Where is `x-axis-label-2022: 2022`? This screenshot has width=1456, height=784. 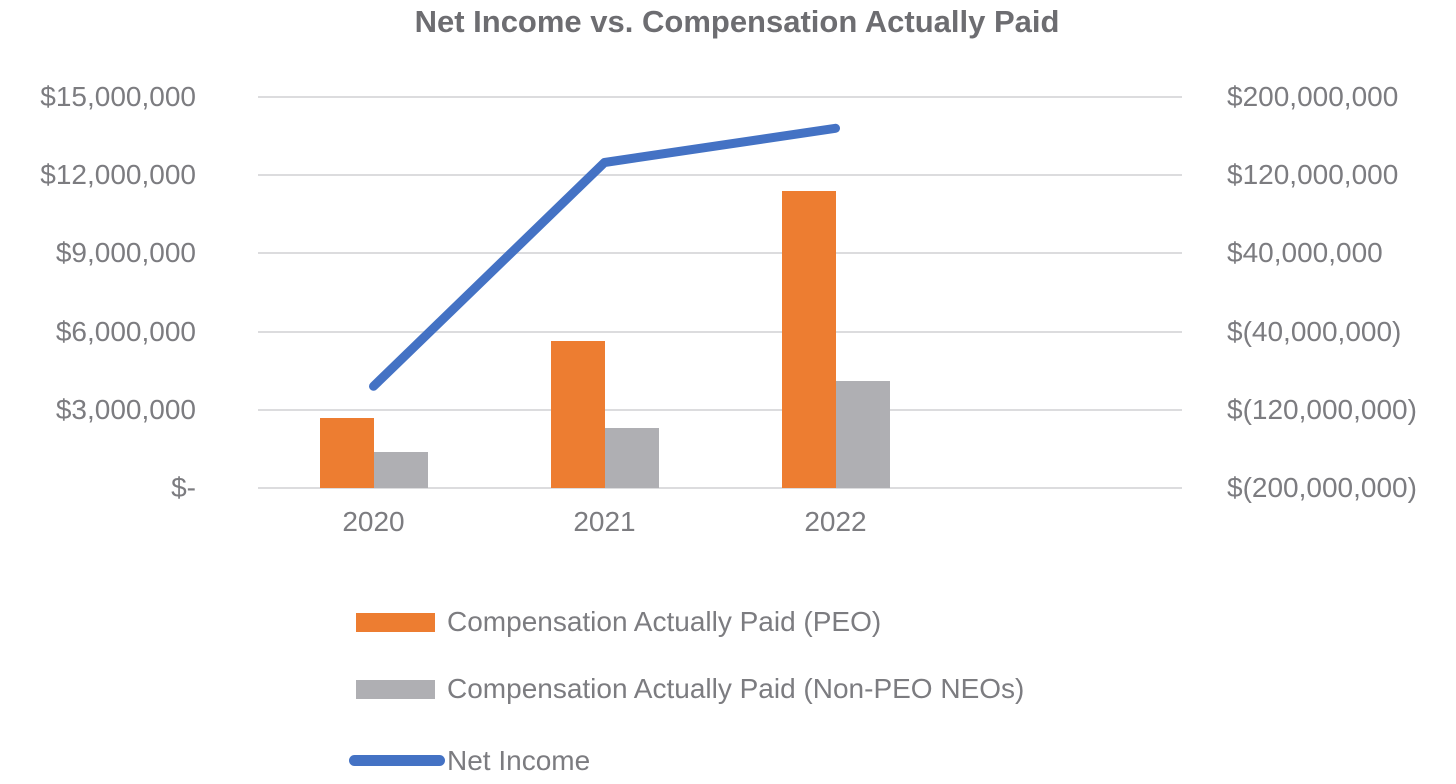
x-axis-label-2022: 2022 is located at coordinates (835, 521).